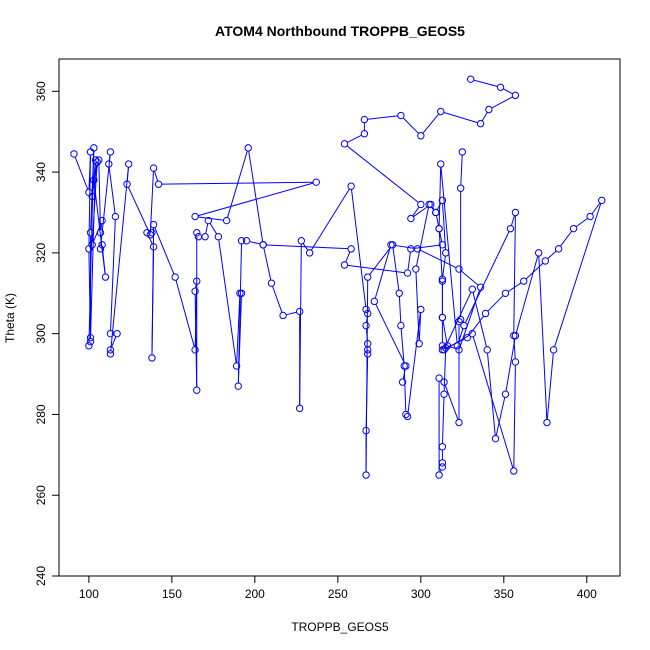 The height and width of the screenshot is (650, 650). What do you see at coordinates (587, 594) in the screenshot?
I see `x-tick-label: 400` at bounding box center [587, 594].